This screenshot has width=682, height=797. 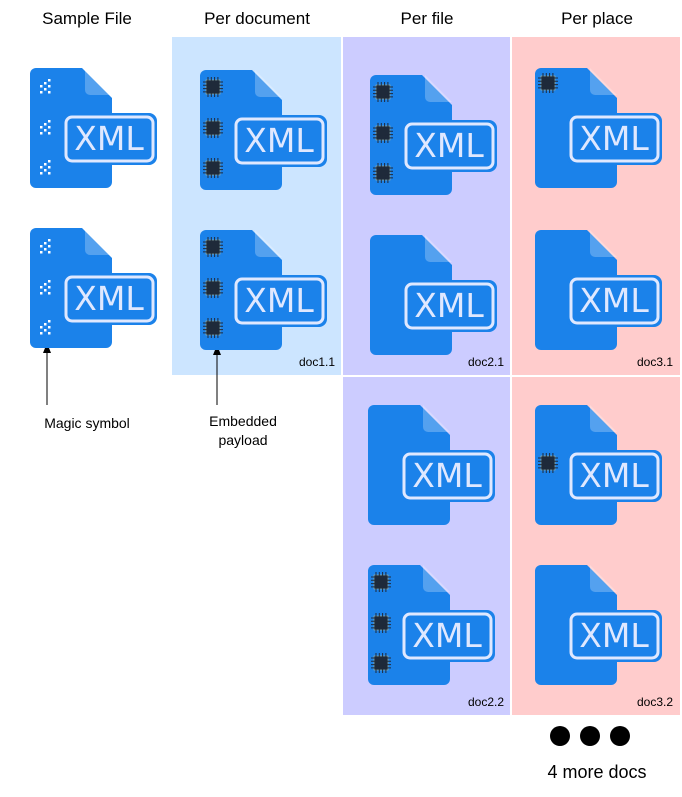 I want to click on column-header: Per document, so click(x=257, y=18).